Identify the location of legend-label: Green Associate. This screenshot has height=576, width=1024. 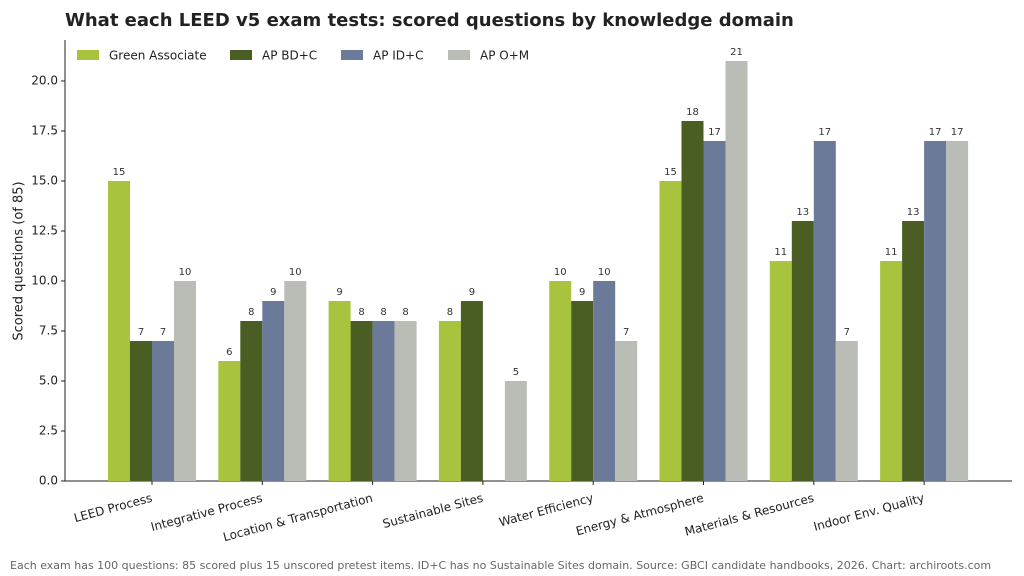
(158, 56).